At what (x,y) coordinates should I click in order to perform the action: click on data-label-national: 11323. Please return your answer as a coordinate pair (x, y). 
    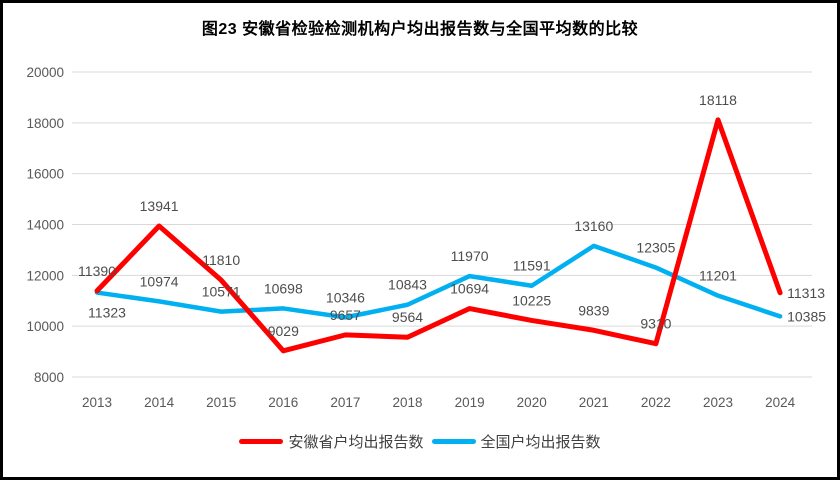
    Looking at the image, I should click on (107, 313).